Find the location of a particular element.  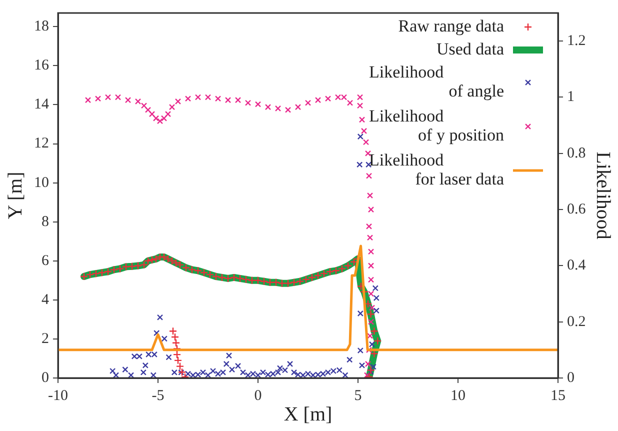

y-tick-label: 10 is located at coordinates (41, 182).